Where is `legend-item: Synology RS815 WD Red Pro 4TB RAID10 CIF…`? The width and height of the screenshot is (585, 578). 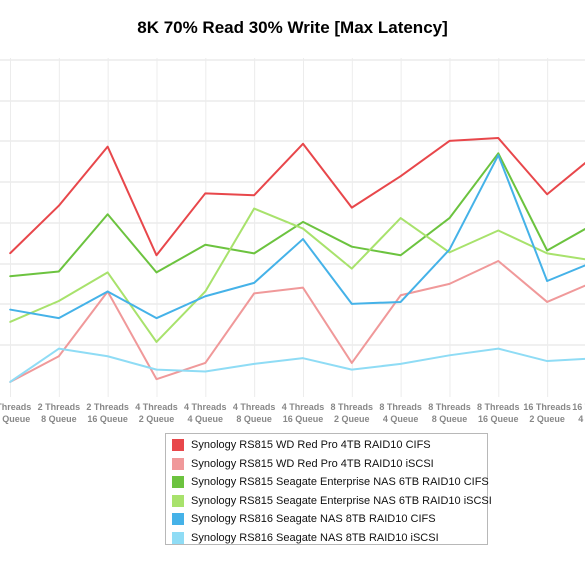
legend-item: Synology RS815 WD Red Pro 4TB RAID10 CIF… is located at coordinates (329, 445).